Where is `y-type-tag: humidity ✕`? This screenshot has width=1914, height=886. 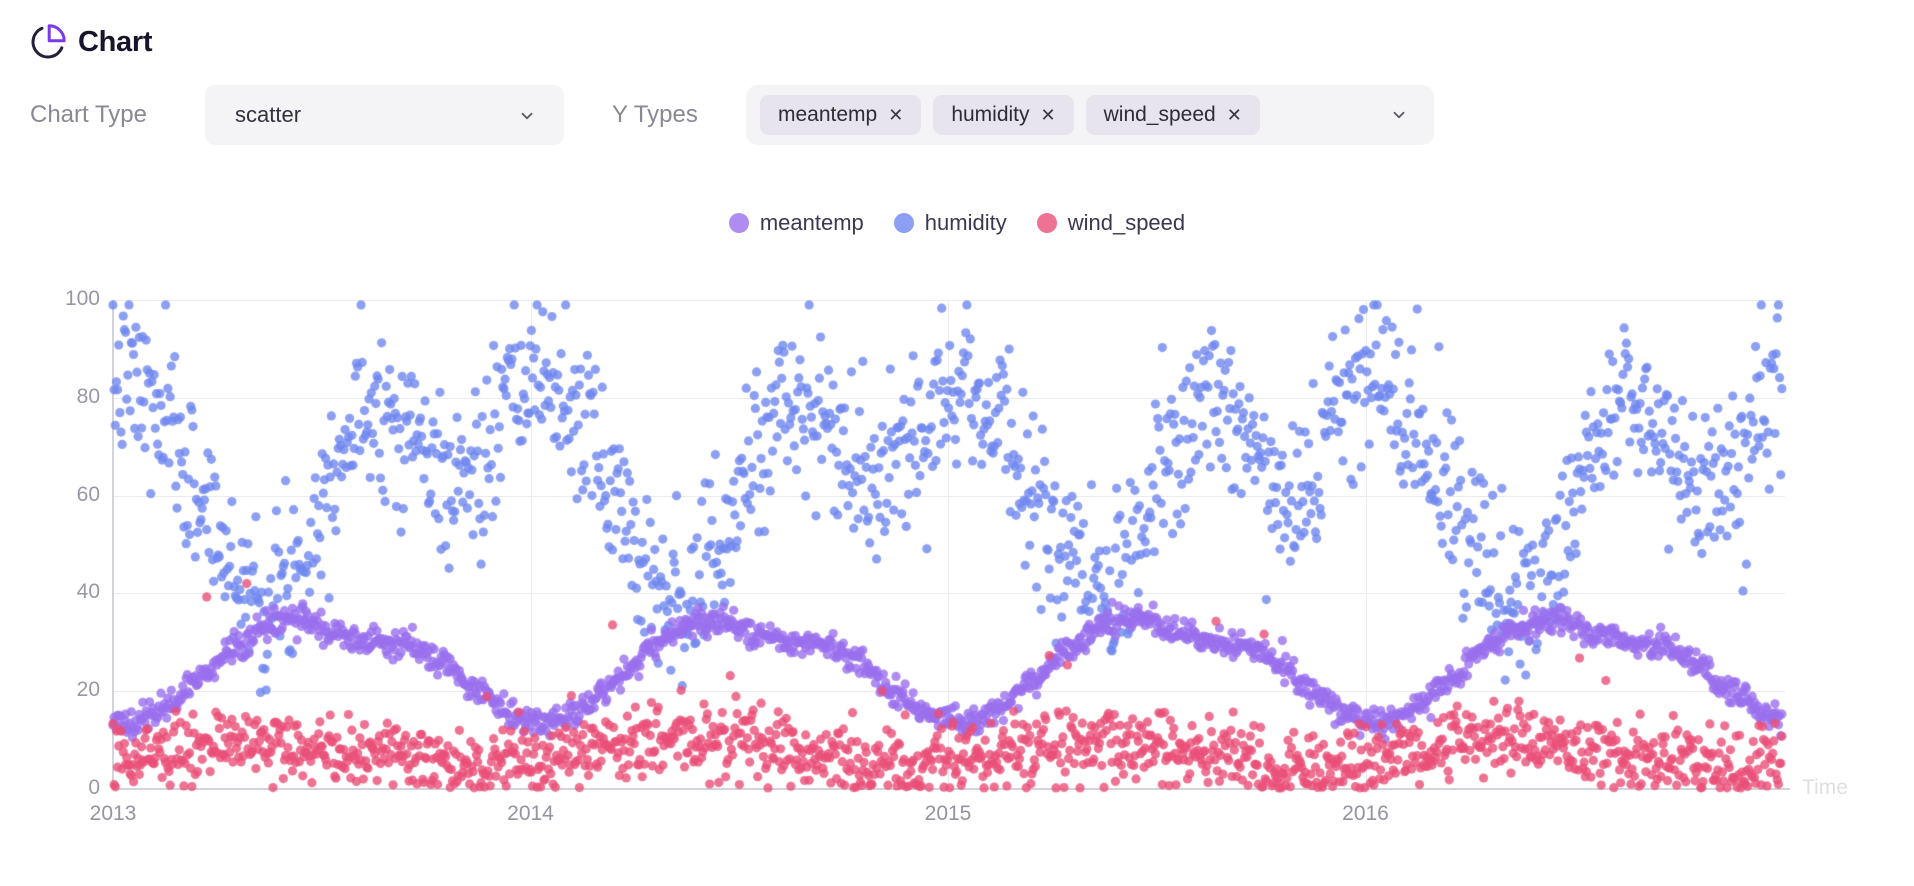
y-type-tag: humidity ✕ is located at coordinates (1003, 115).